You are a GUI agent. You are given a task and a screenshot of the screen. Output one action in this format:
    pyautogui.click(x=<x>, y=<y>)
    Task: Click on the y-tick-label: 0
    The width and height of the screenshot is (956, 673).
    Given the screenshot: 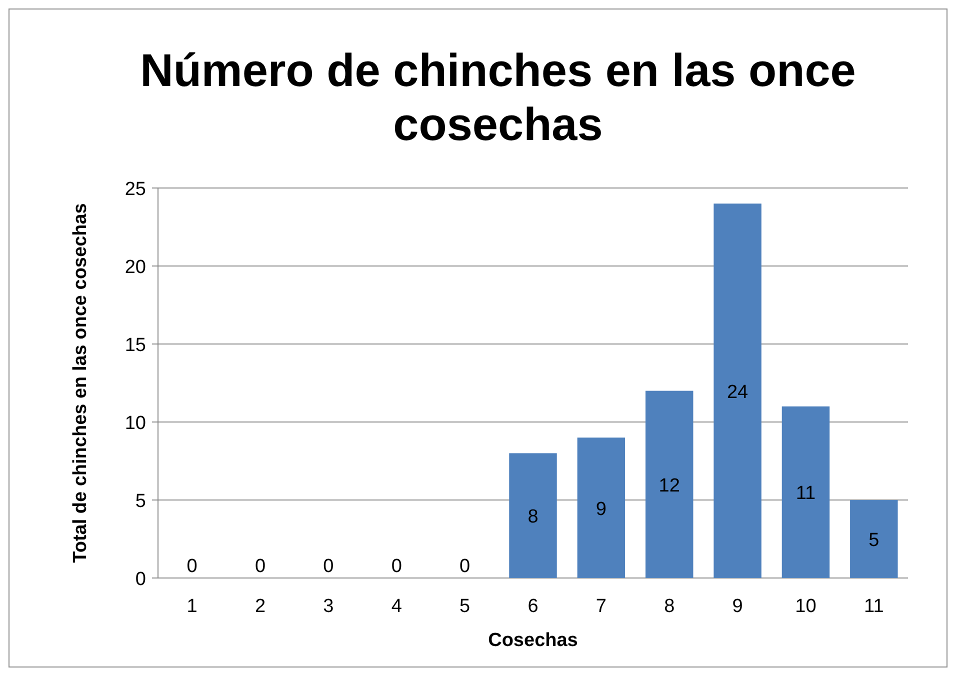 What is the action you would take?
    pyautogui.click(x=140, y=579)
    